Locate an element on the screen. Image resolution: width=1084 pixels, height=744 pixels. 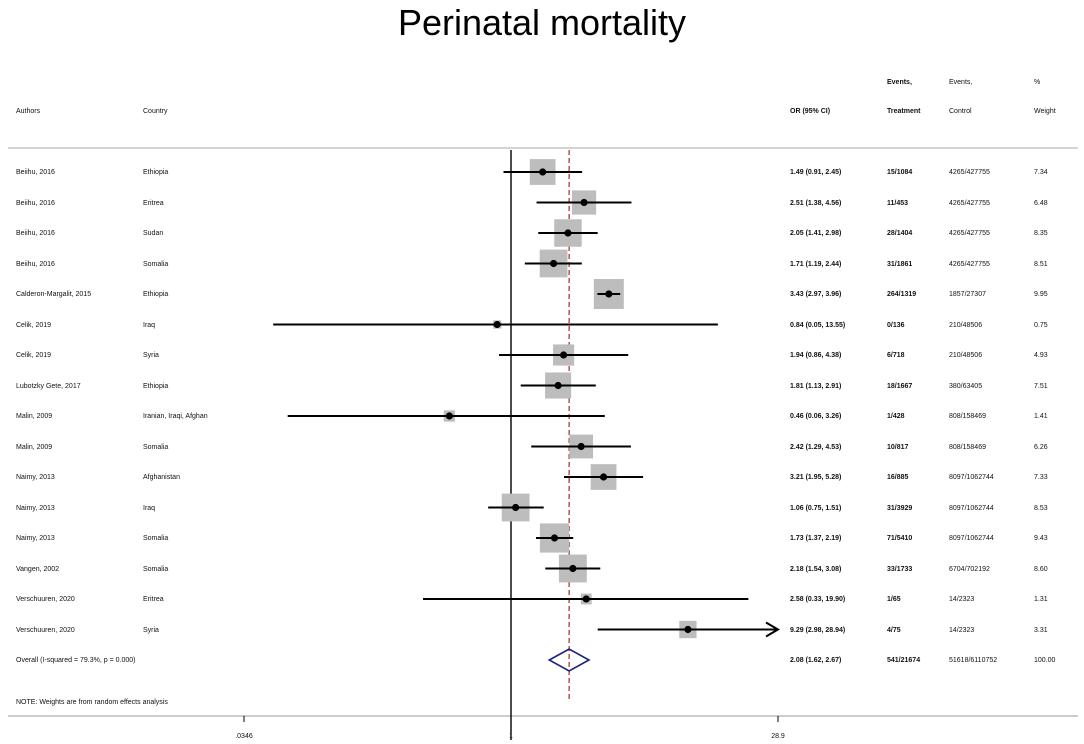
or-ci-cell: 3.43 (2.97, 3.96) is located at coordinates (816, 294).